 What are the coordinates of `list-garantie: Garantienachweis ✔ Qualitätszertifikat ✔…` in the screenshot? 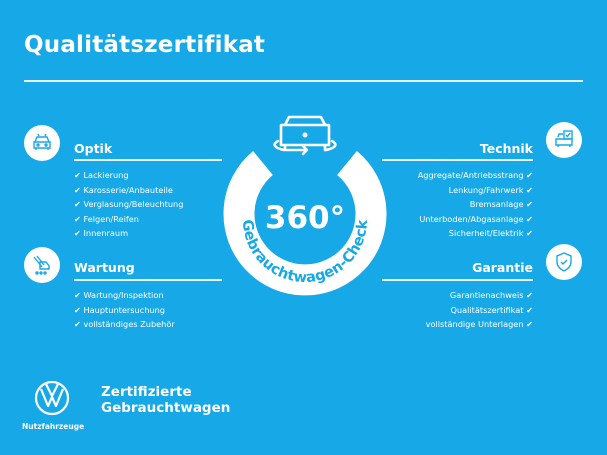 It's located at (479, 310).